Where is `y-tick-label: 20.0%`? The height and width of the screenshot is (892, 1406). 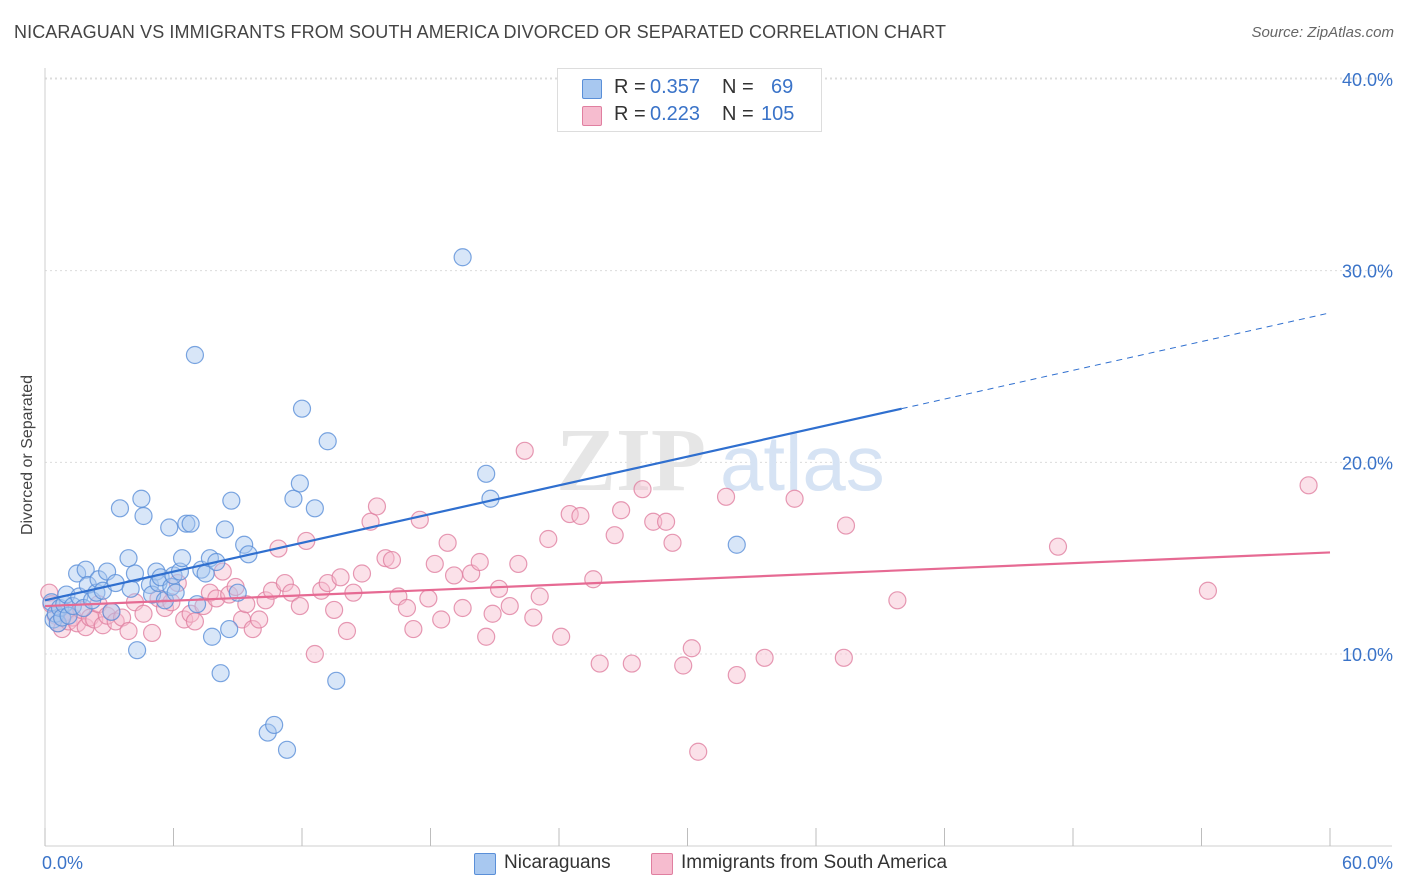
y-tick-label: 20.0% is located at coordinates (1367, 463).